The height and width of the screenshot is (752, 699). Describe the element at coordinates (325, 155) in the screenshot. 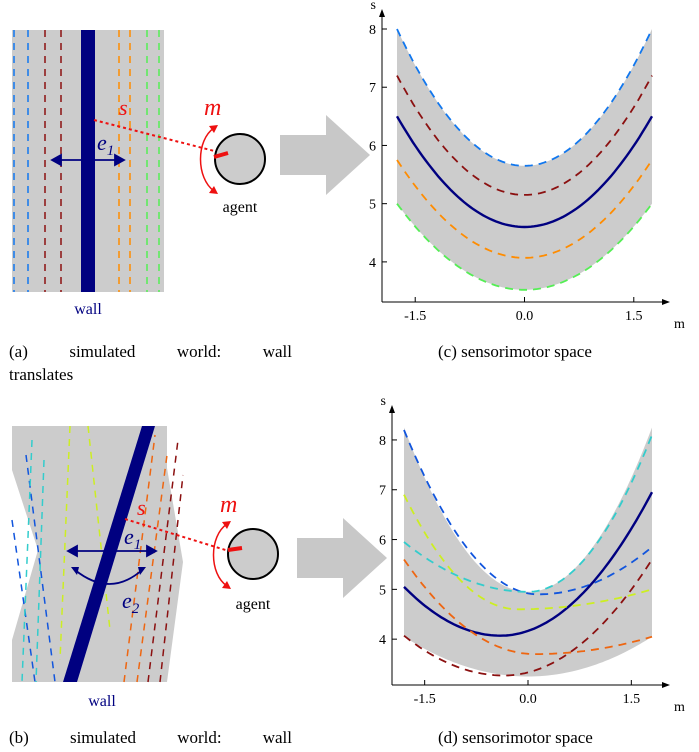

I see `mapping-arrow-a` at that location.